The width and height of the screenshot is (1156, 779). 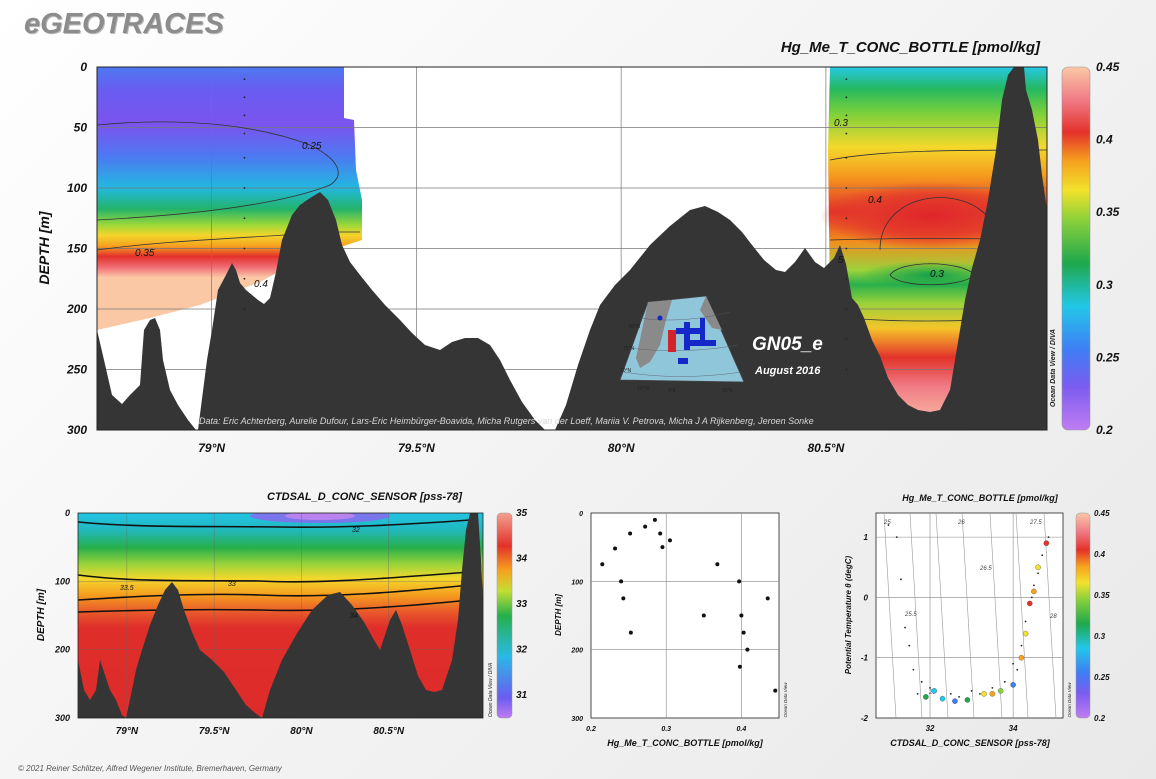 What do you see at coordinates (1053, 617) in the screenshot?
I see `svg-text: 28` at bounding box center [1053, 617].